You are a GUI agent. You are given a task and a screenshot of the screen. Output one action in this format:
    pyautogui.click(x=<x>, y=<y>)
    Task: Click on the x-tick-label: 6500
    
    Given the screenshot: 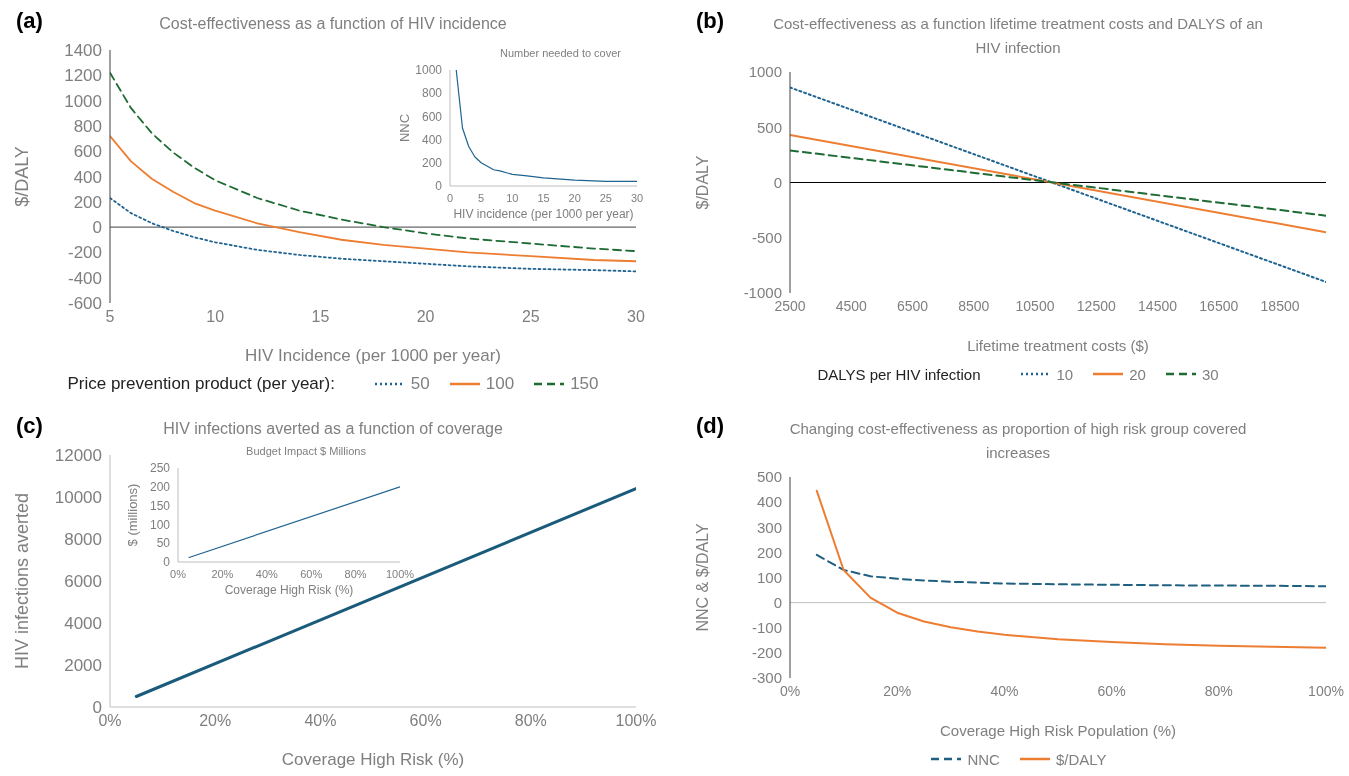 What is the action you would take?
    pyautogui.click(x=912, y=305)
    